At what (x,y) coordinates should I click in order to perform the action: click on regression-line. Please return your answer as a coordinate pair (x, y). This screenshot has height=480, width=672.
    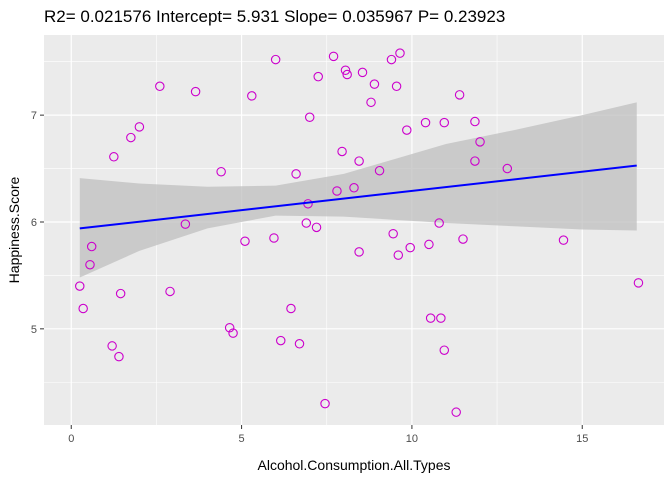
    Looking at the image, I should click on (358, 197).